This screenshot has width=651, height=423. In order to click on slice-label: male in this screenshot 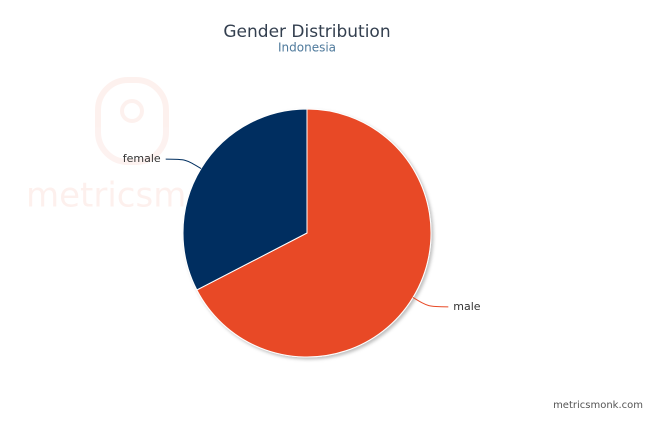, I will do `click(467, 306)`.